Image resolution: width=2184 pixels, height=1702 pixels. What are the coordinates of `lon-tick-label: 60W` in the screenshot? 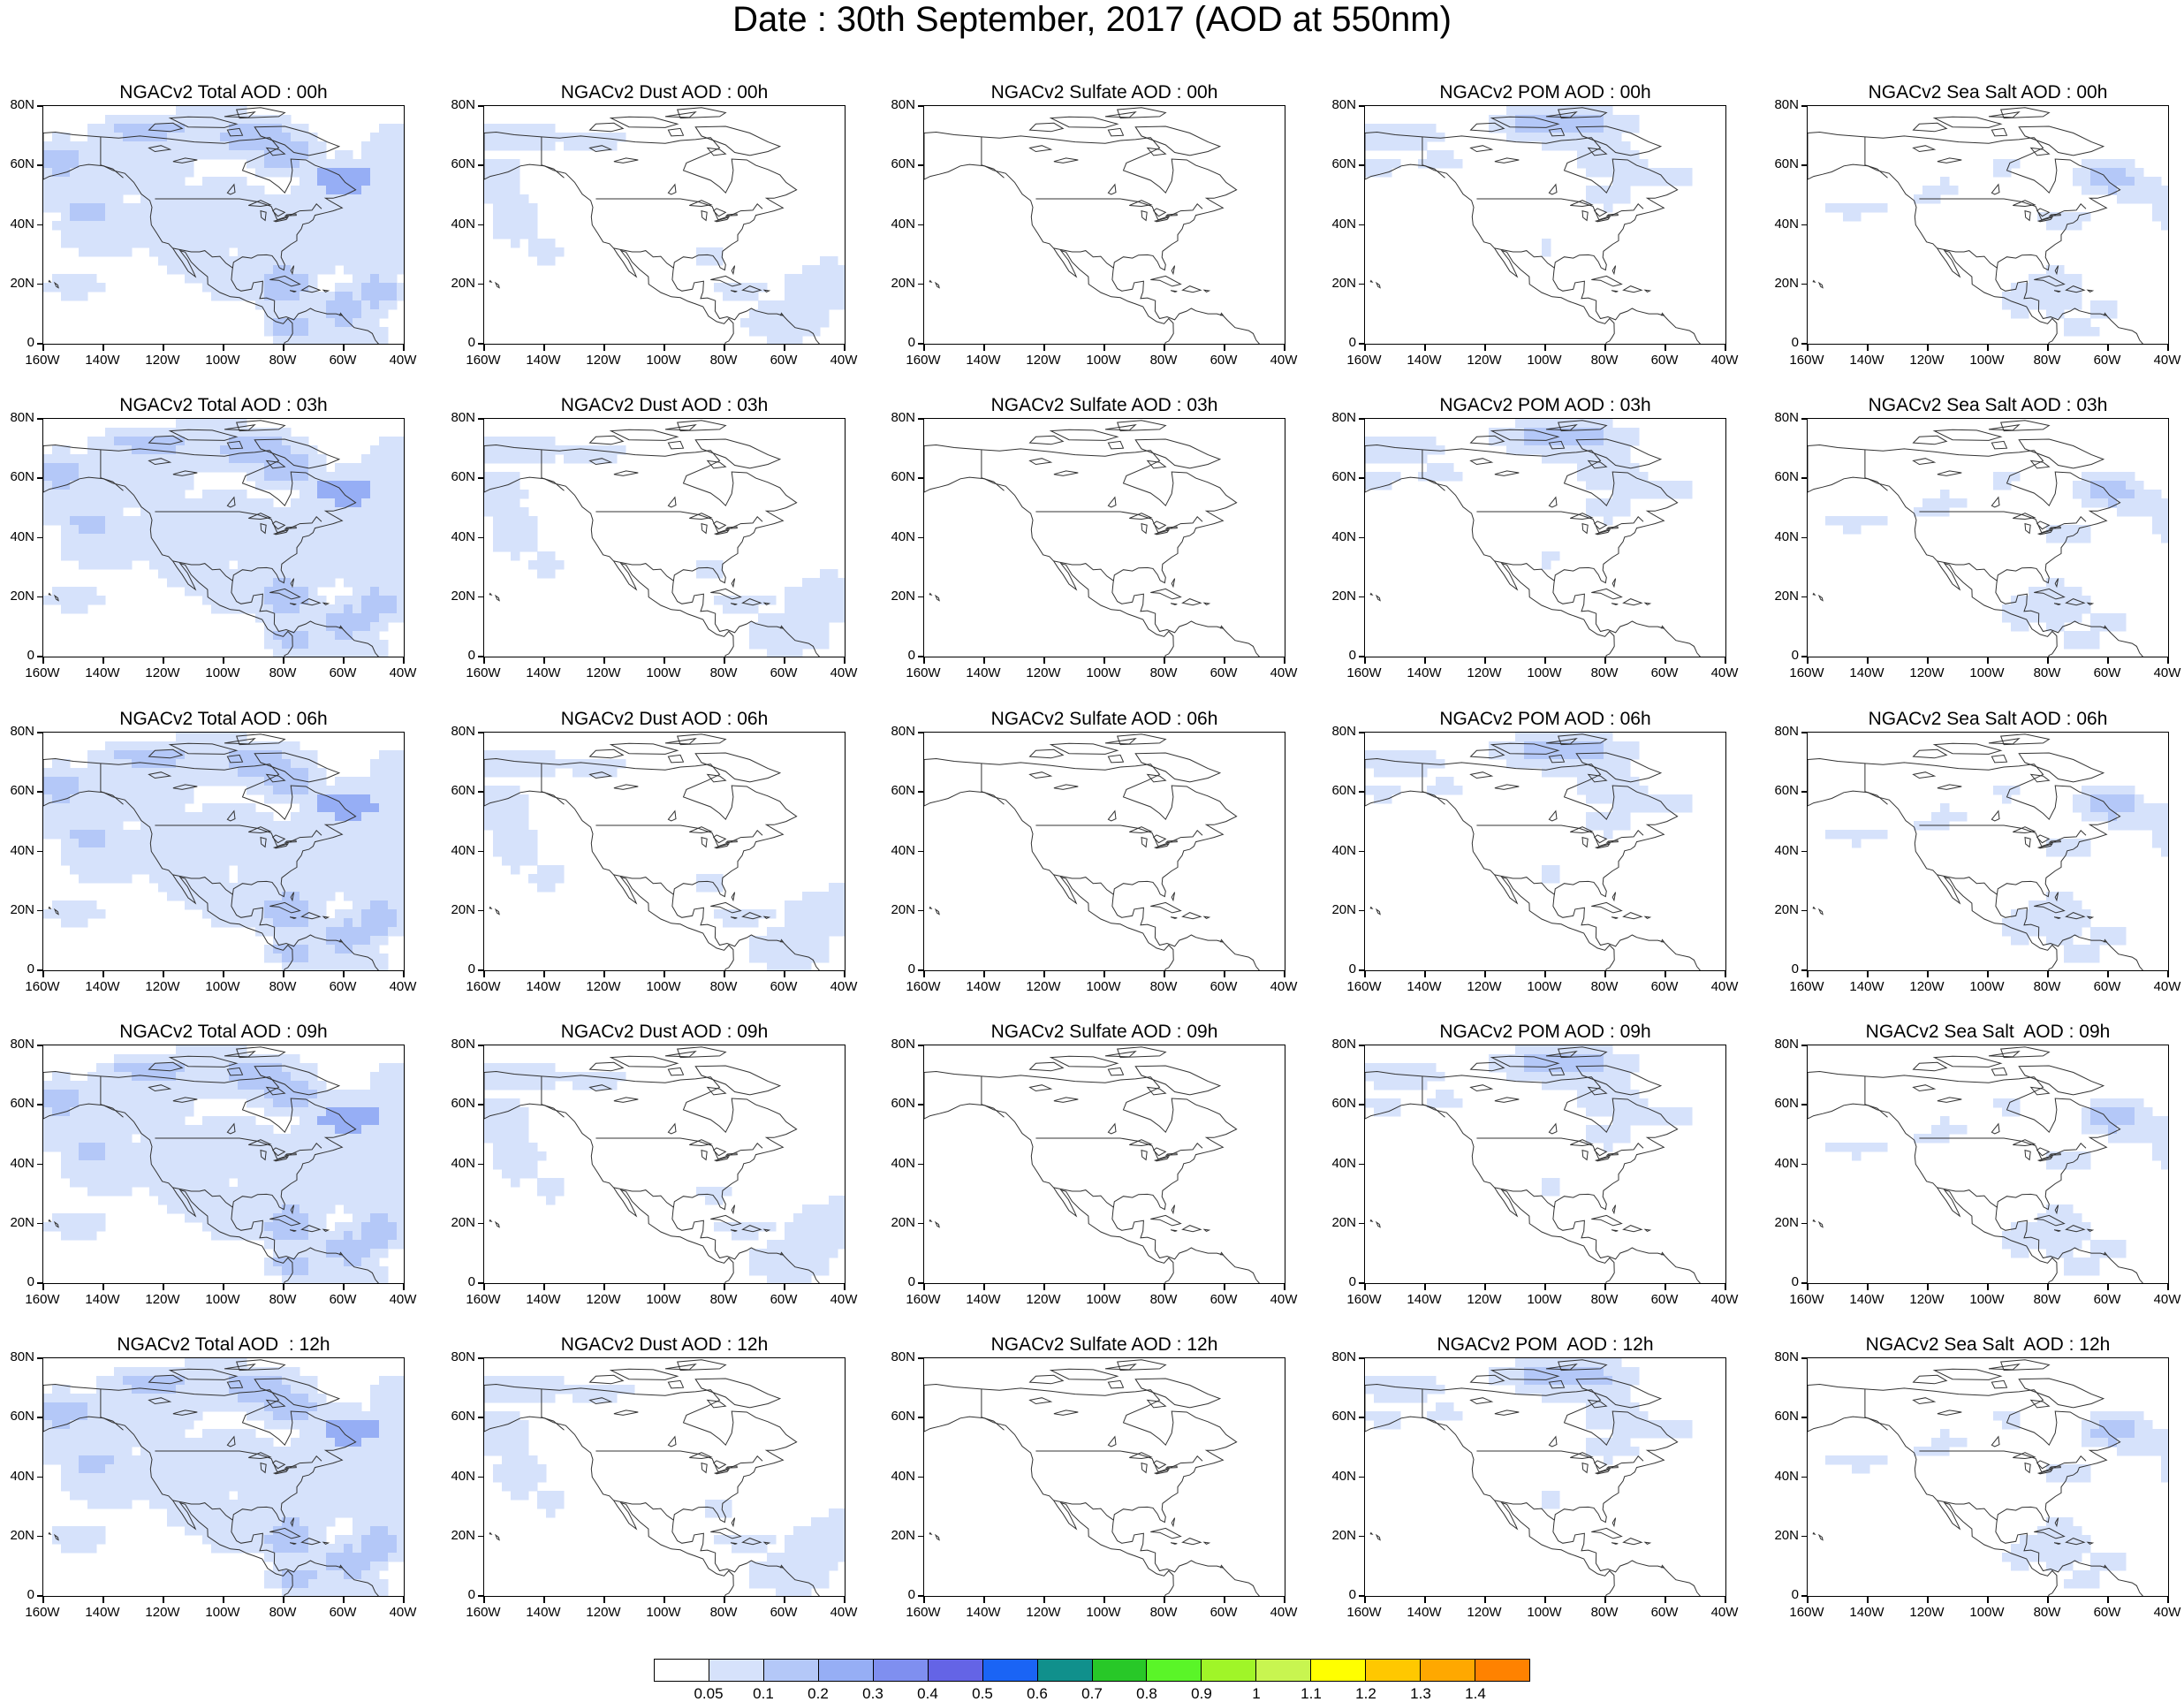 It's located at (1224, 672).